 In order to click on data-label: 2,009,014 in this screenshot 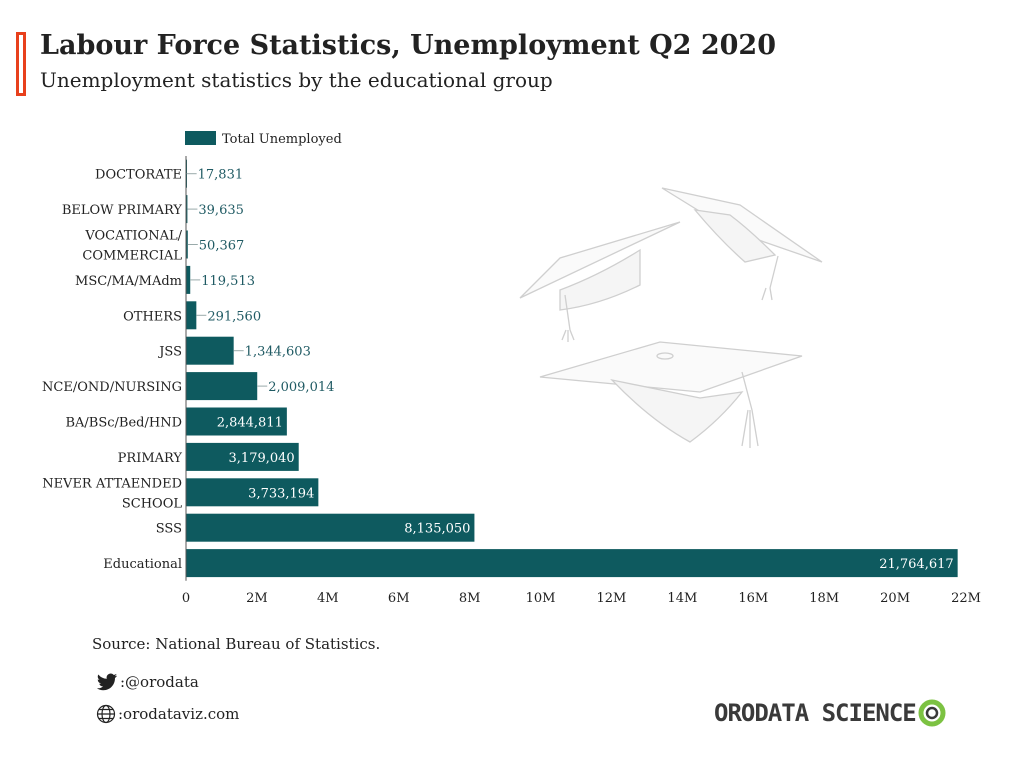, I will do `click(301, 387)`.